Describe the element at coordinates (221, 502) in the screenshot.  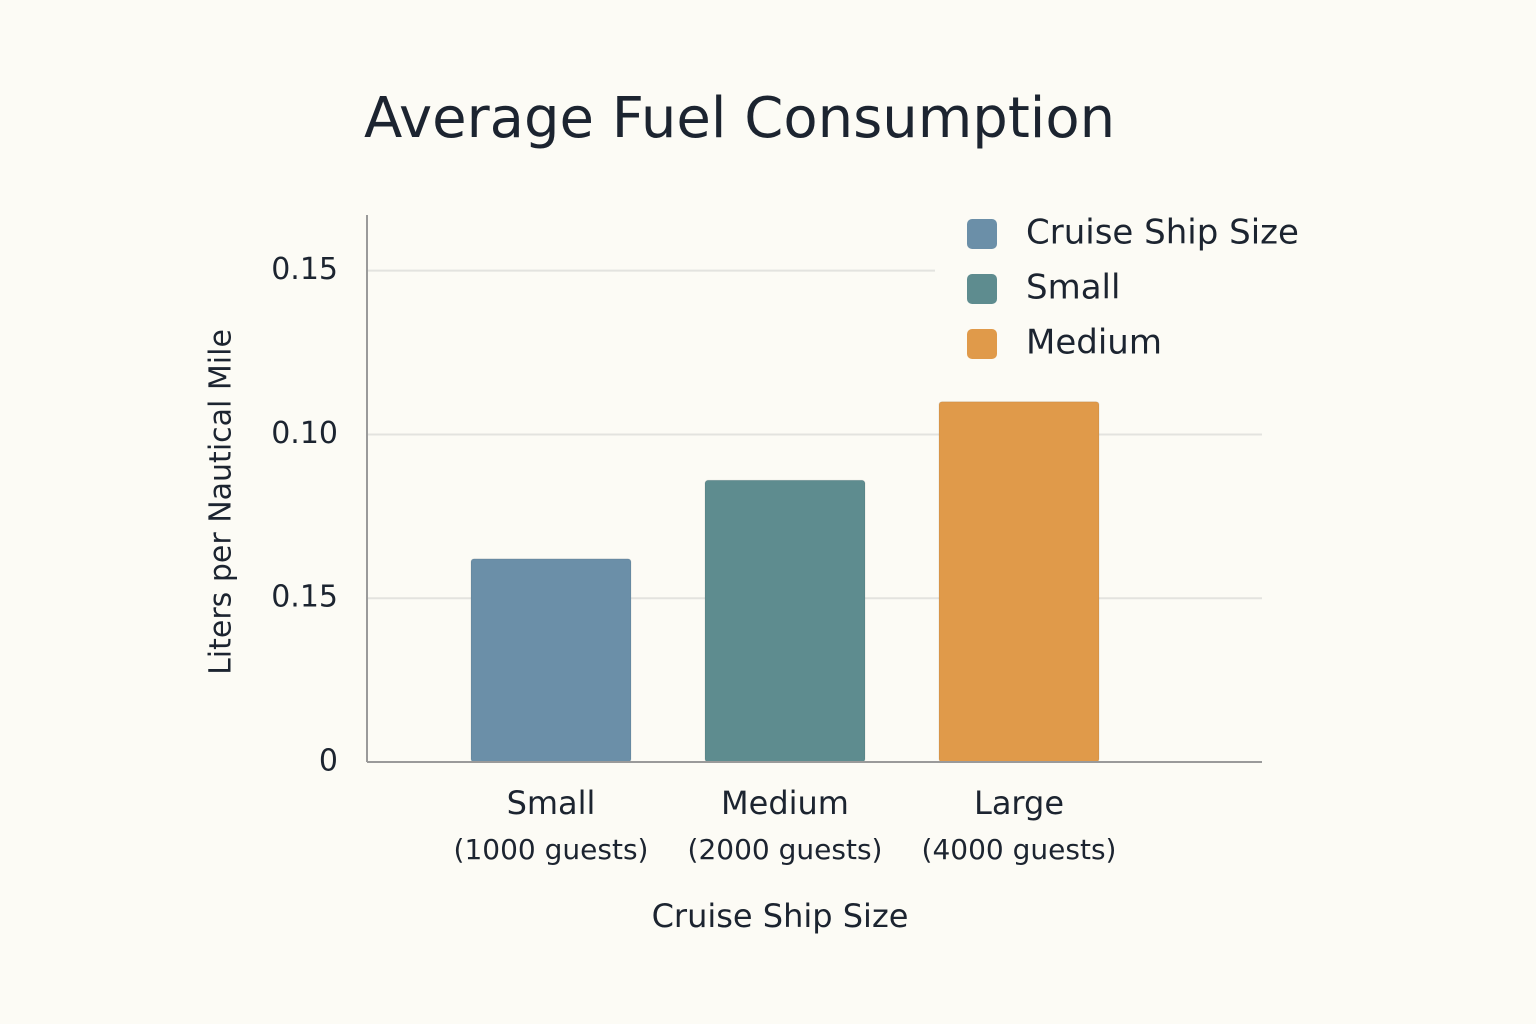
I see `y-axis-label: Liters per Nautical Mile` at that location.